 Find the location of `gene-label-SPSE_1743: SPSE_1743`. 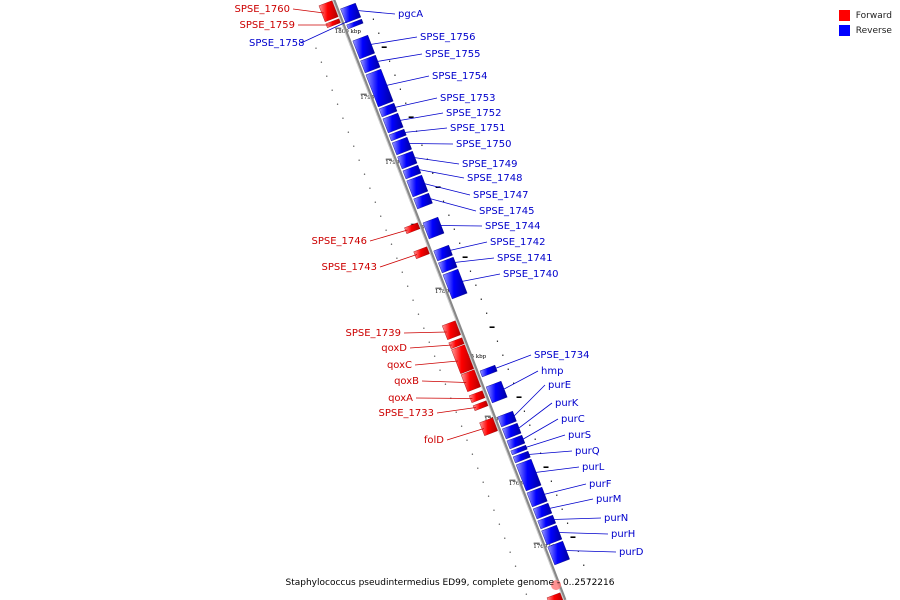

gene-label-SPSE_1743: SPSE_1743 is located at coordinates (350, 267).